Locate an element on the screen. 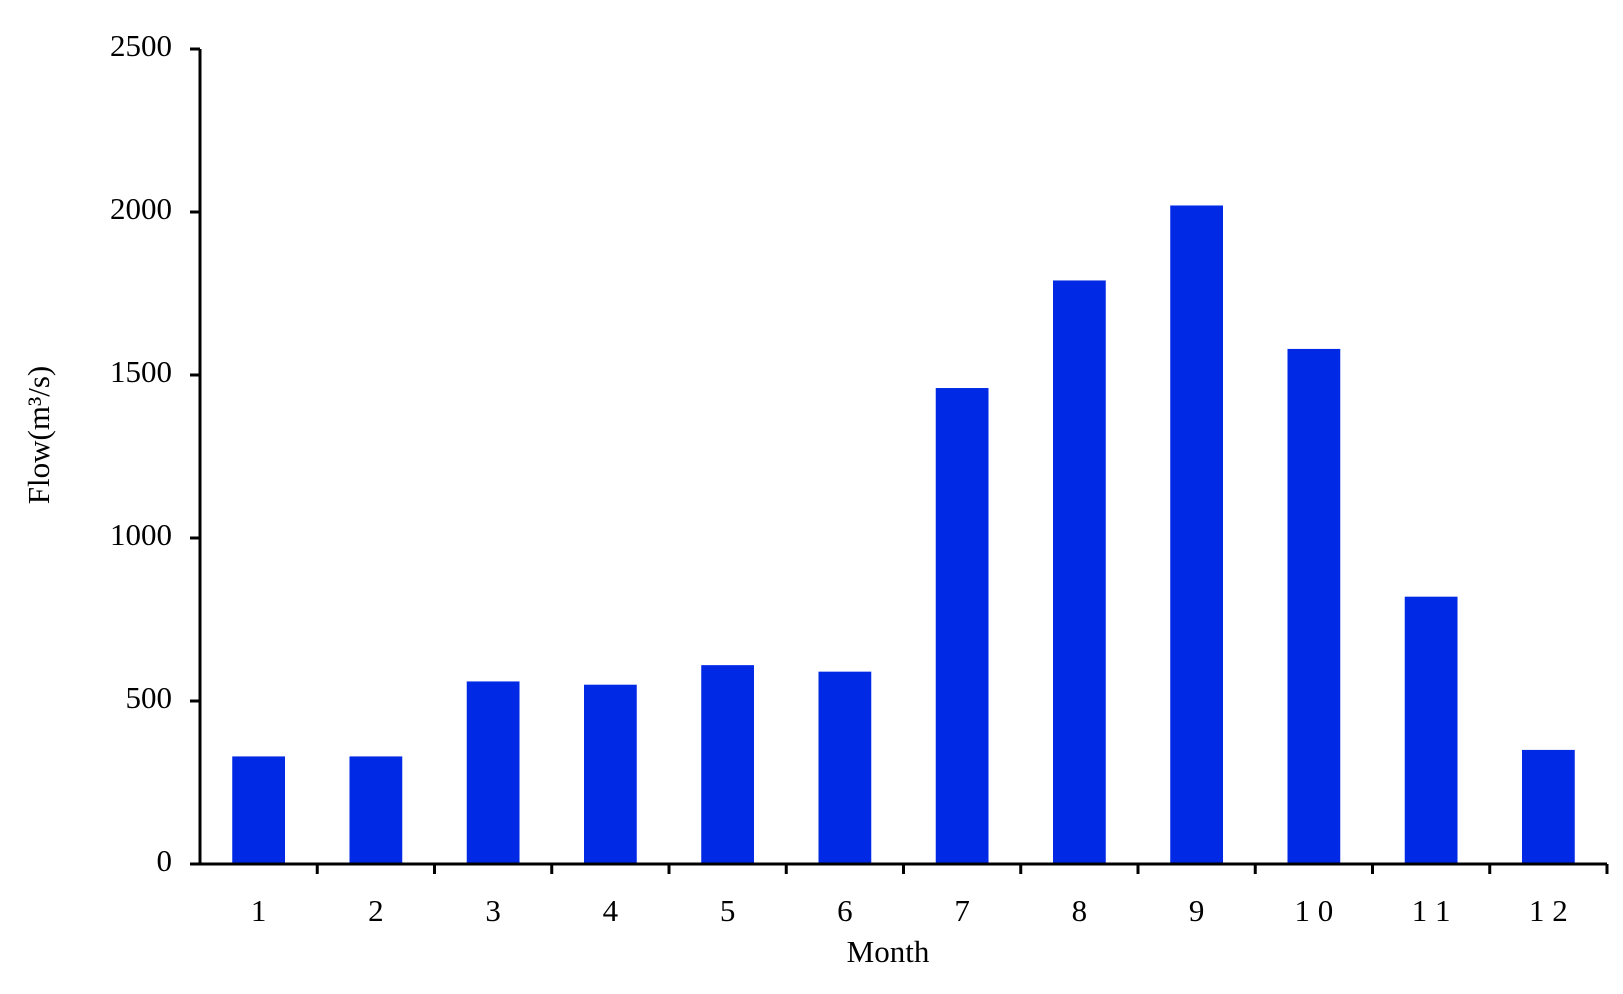  x-tick-label: 7 is located at coordinates (962, 910).